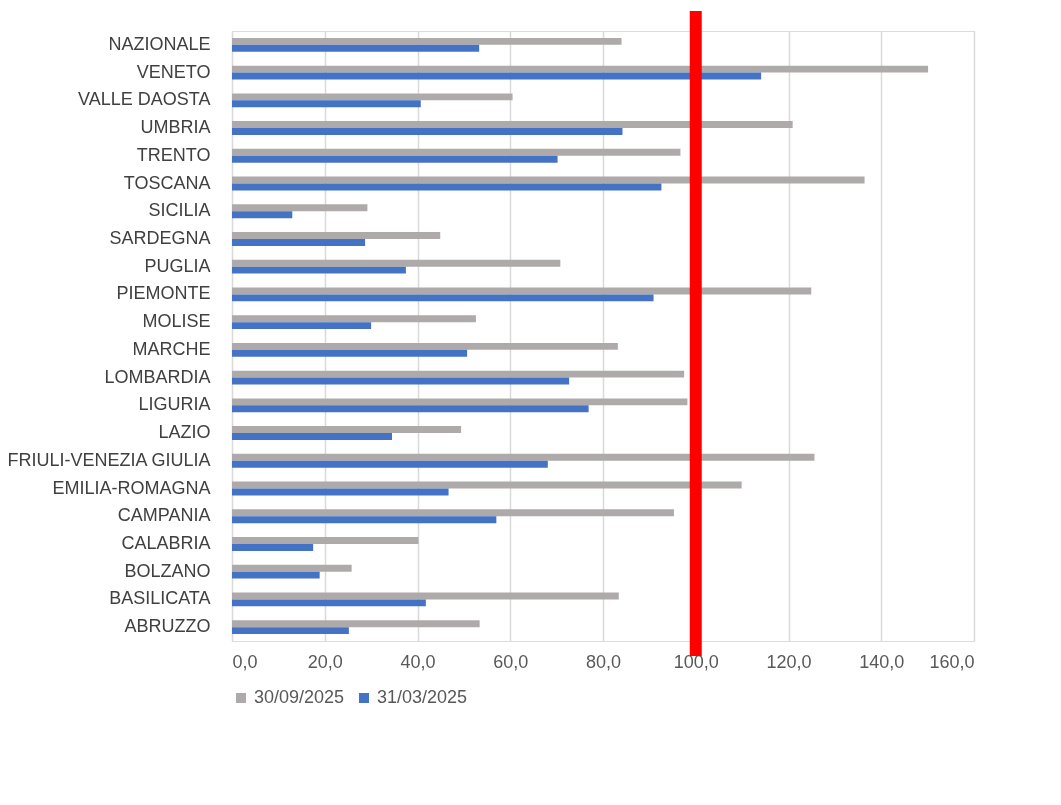 The width and height of the screenshot is (1061, 805). Describe the element at coordinates (177, 265) in the screenshot. I see `y-tick-label: PUGLIA` at that location.